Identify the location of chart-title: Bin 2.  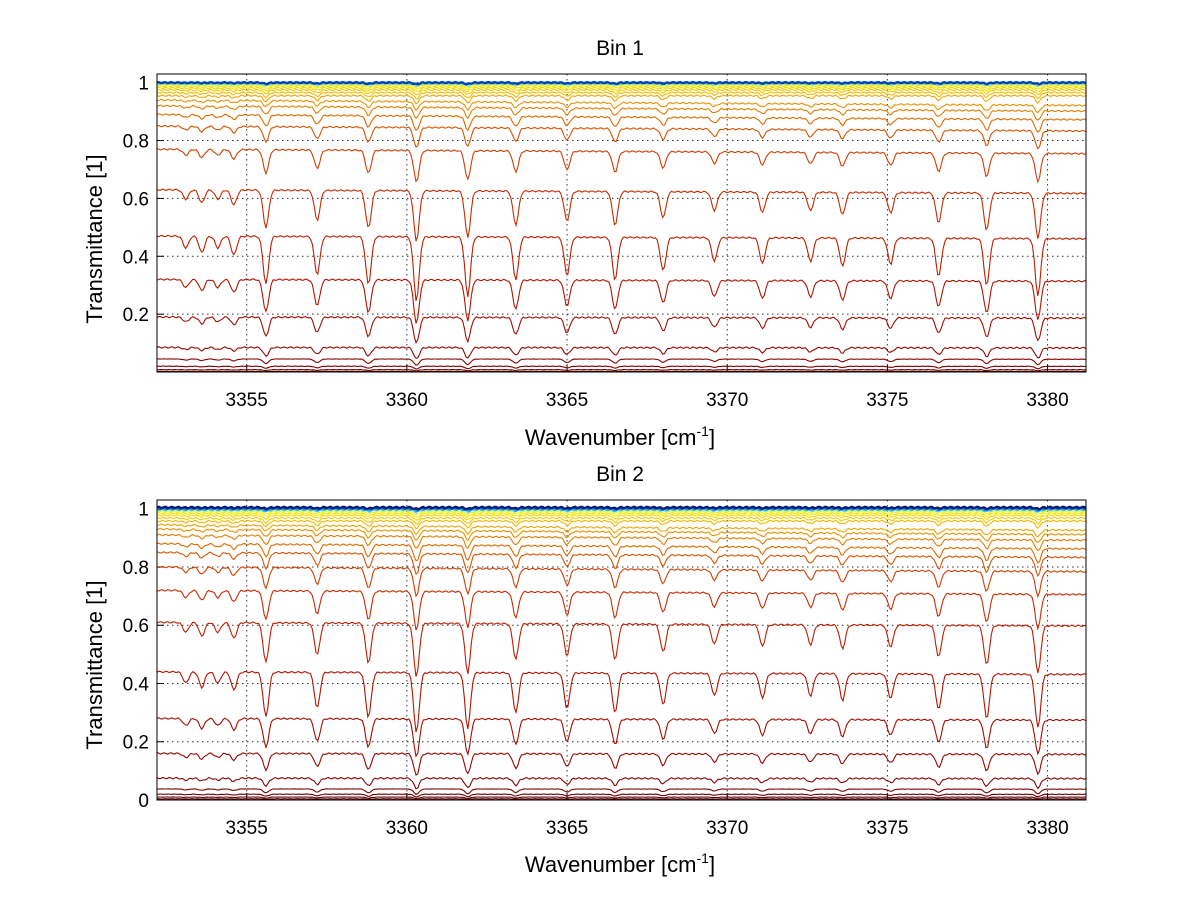
(620, 474).